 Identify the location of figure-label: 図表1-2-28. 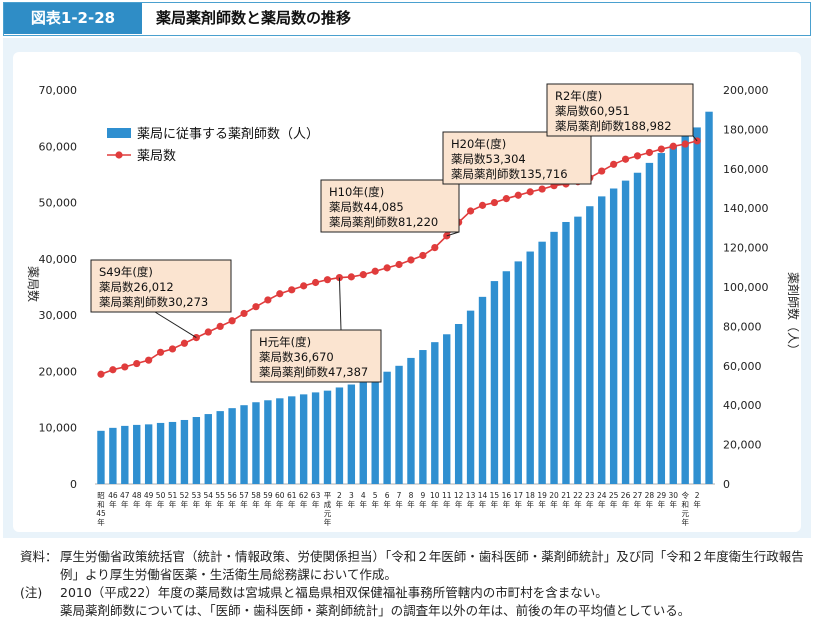
(73, 18).